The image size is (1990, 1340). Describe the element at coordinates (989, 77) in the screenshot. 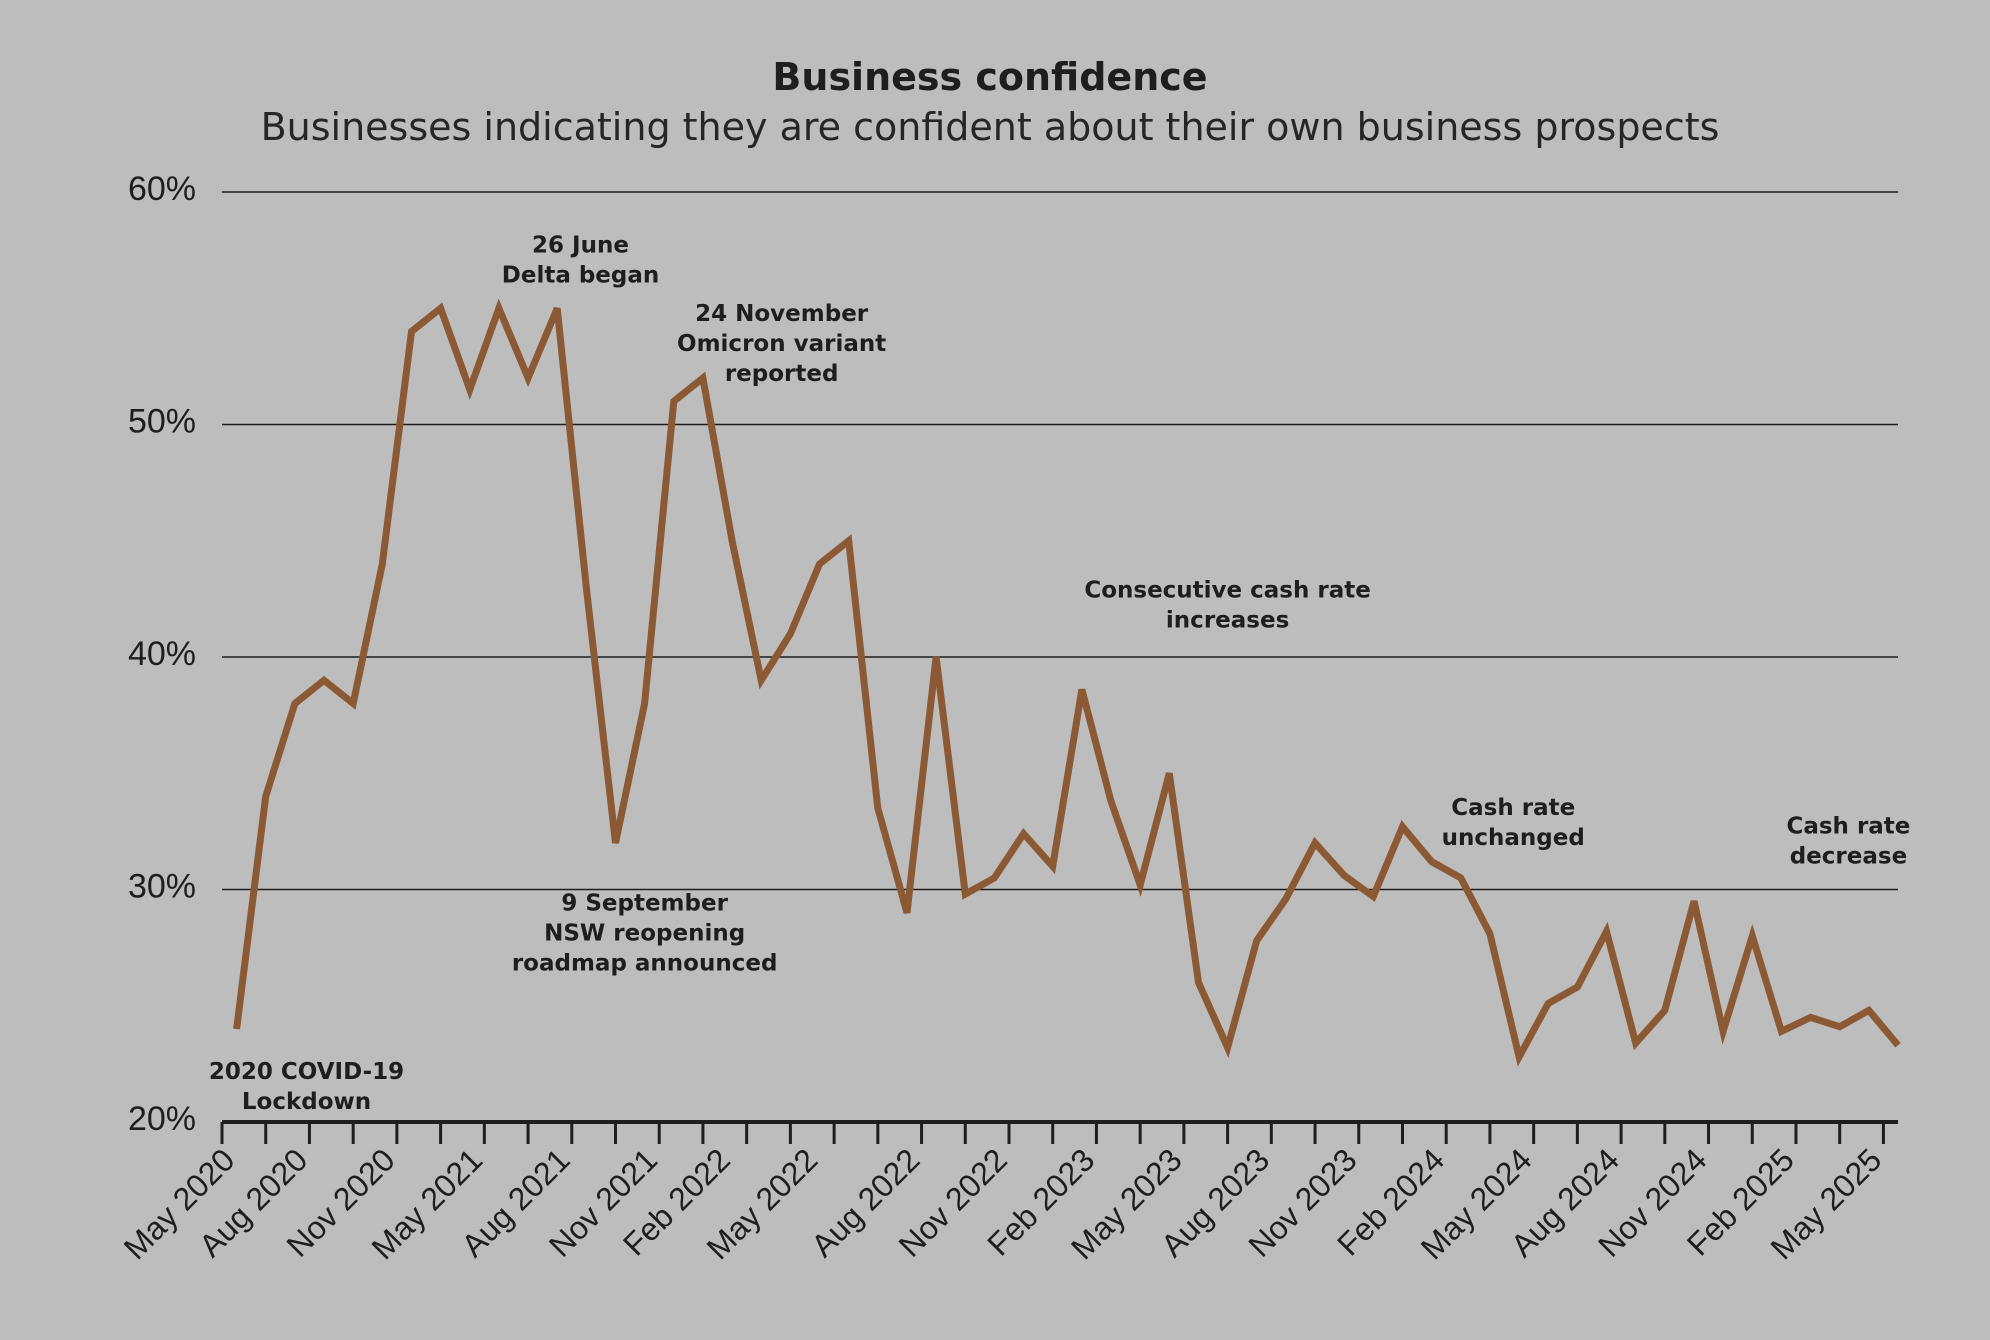

I see `chart-title: Business confidence` at that location.